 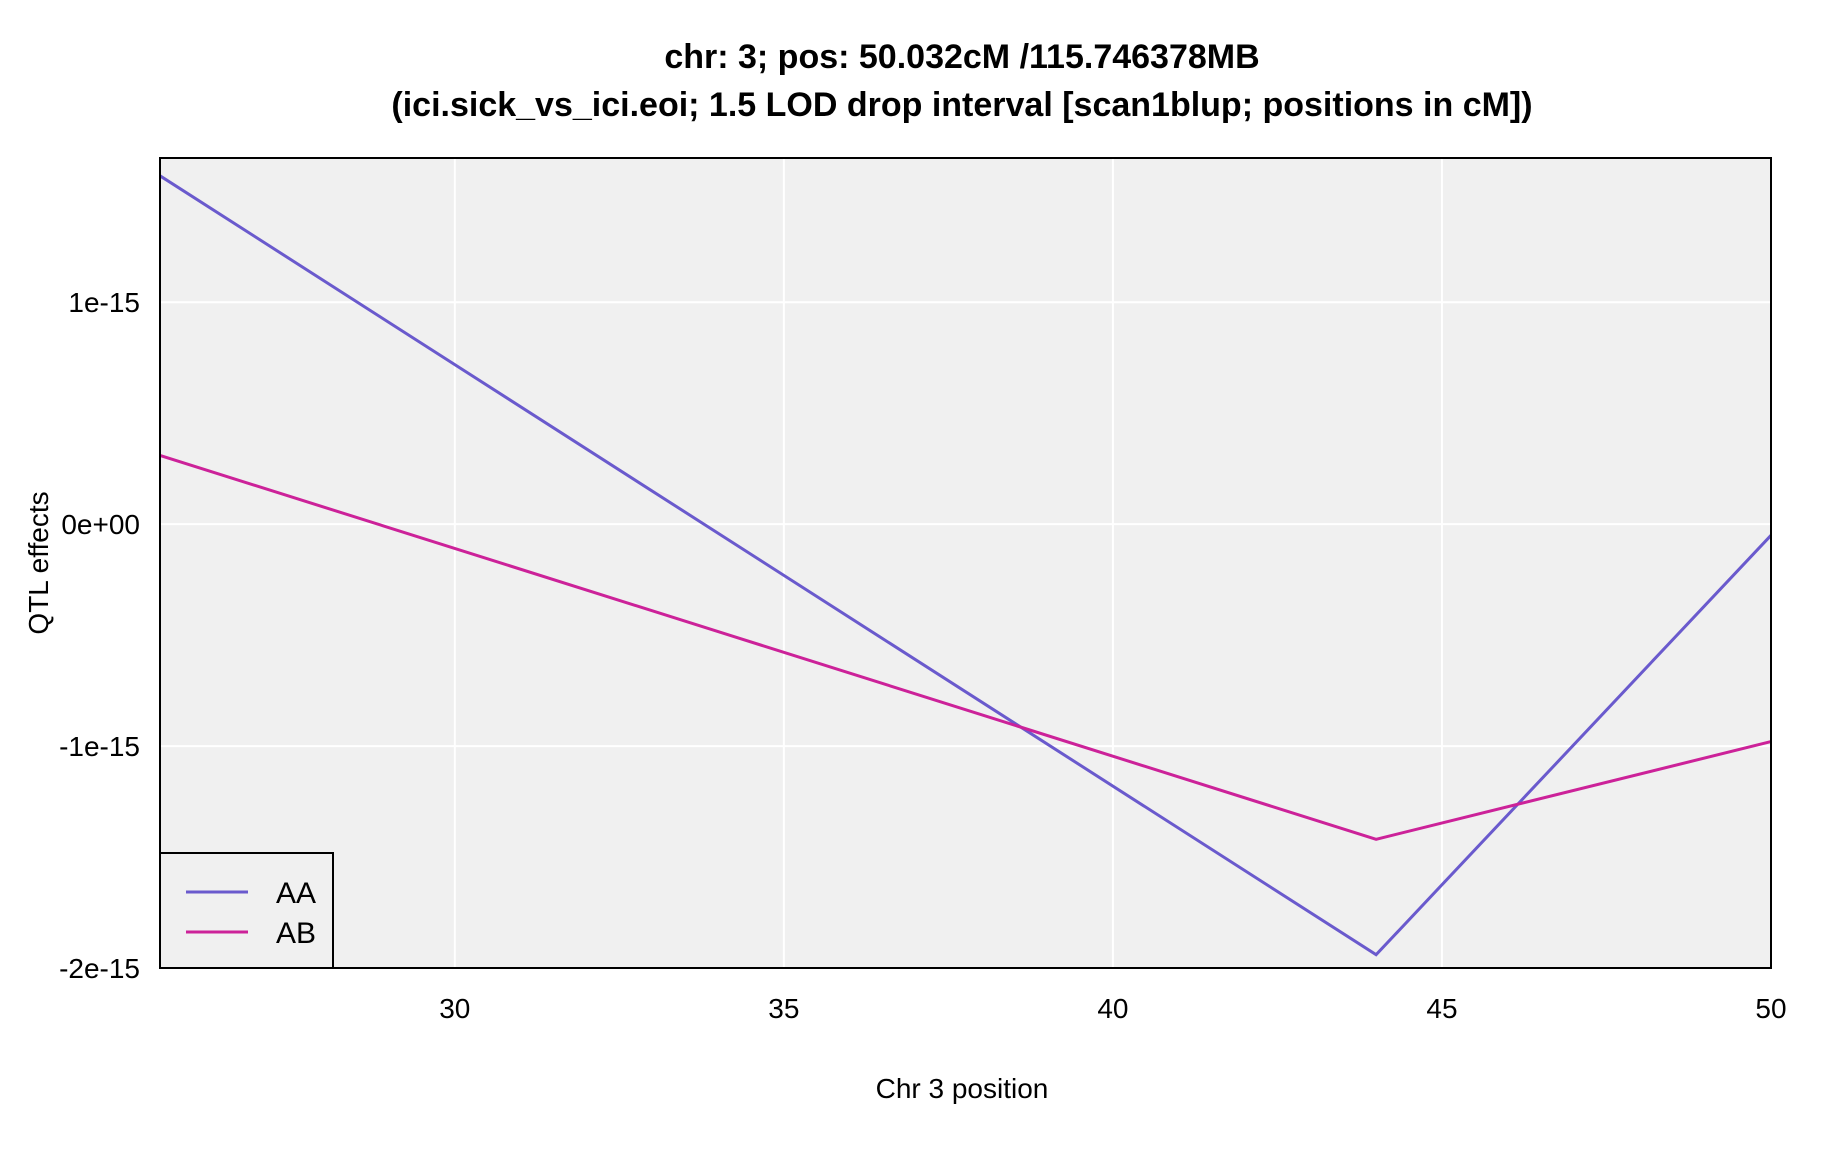 I want to click on x-tick-label: 30, so click(x=454, y=1008).